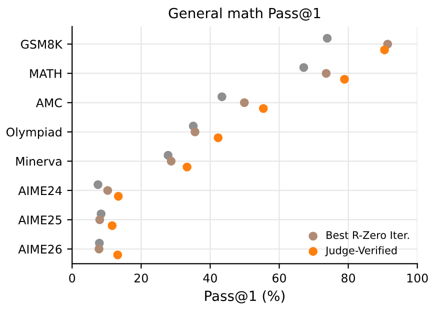  Describe the element at coordinates (49, 103) in the screenshot. I see `y-tick-label: AMC` at that location.